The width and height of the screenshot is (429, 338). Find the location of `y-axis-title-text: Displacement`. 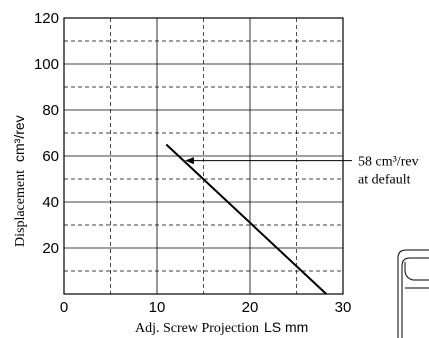

y-axis-title-text: Displacement is located at coordinates (20, 208).